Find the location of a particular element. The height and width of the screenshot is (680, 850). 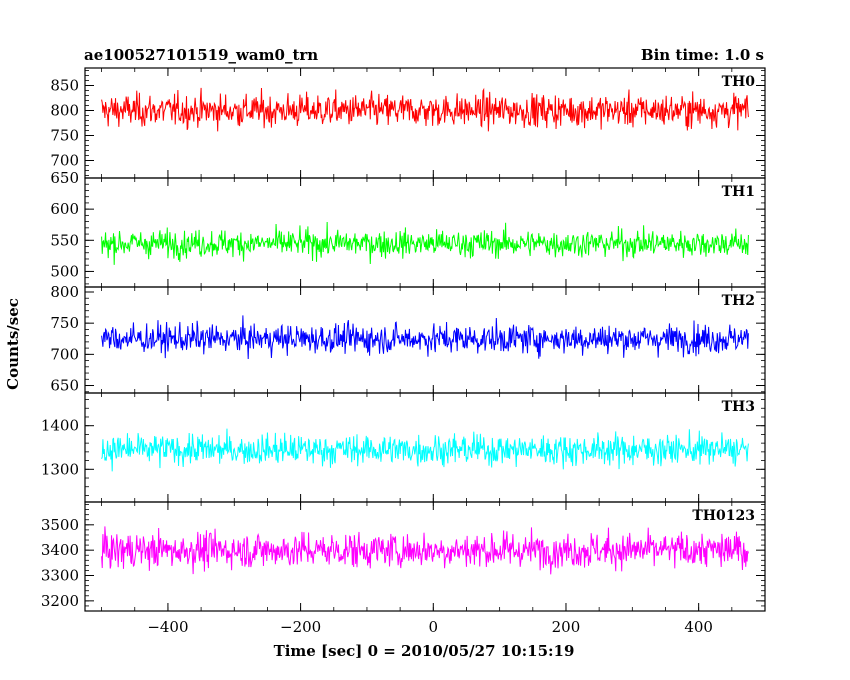

y-tick-label: 850 is located at coordinates (64, 86).